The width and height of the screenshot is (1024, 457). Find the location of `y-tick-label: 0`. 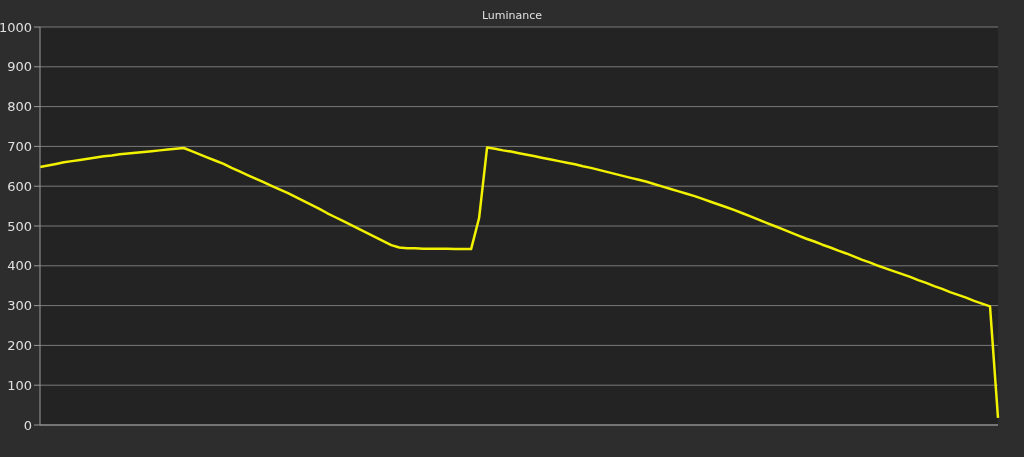

y-tick-label: 0 is located at coordinates (27, 425).